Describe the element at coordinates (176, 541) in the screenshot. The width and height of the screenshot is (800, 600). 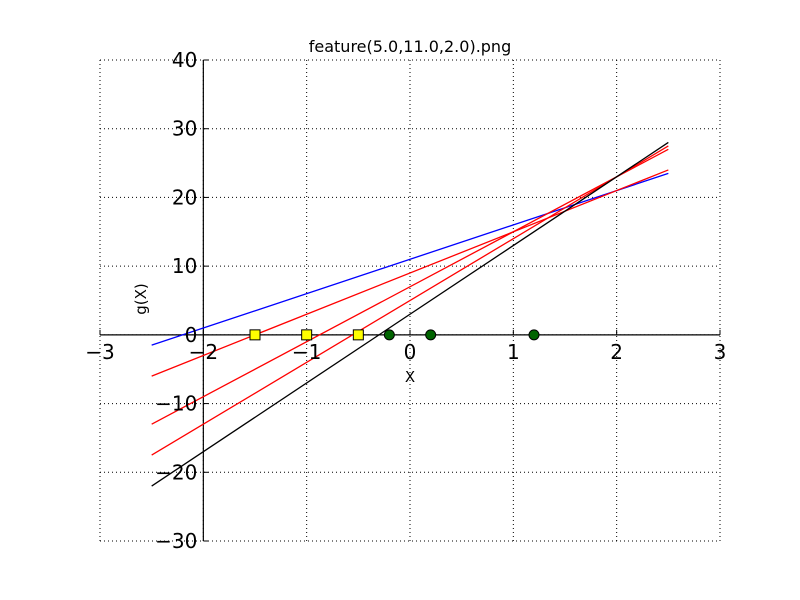
I see `y-tick-label: −30` at that location.